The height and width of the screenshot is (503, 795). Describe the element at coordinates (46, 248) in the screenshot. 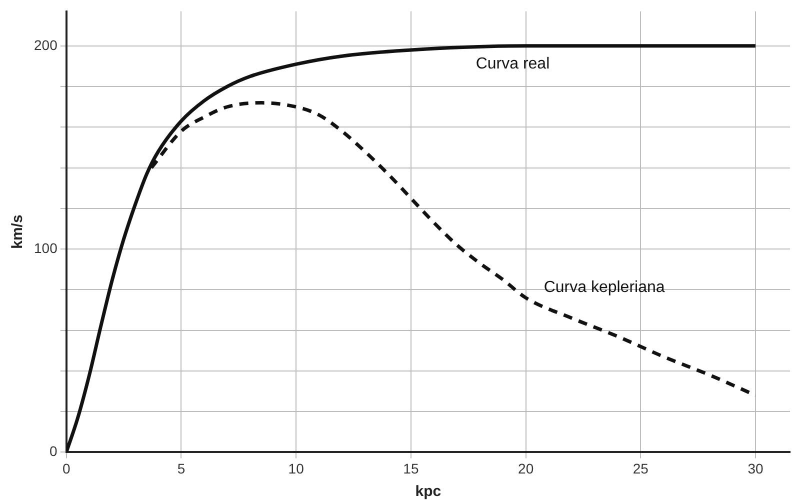

I see `y-tick-label: 100` at that location.